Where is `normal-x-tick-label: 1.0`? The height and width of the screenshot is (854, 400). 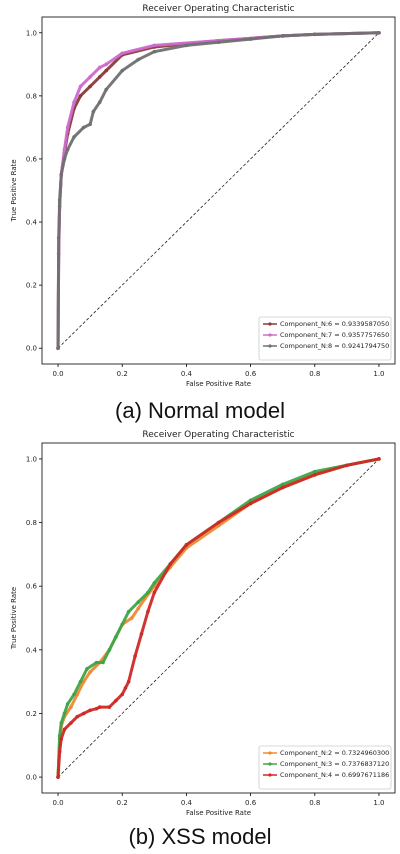 normal-x-tick-label: 1.0 is located at coordinates (378, 374).